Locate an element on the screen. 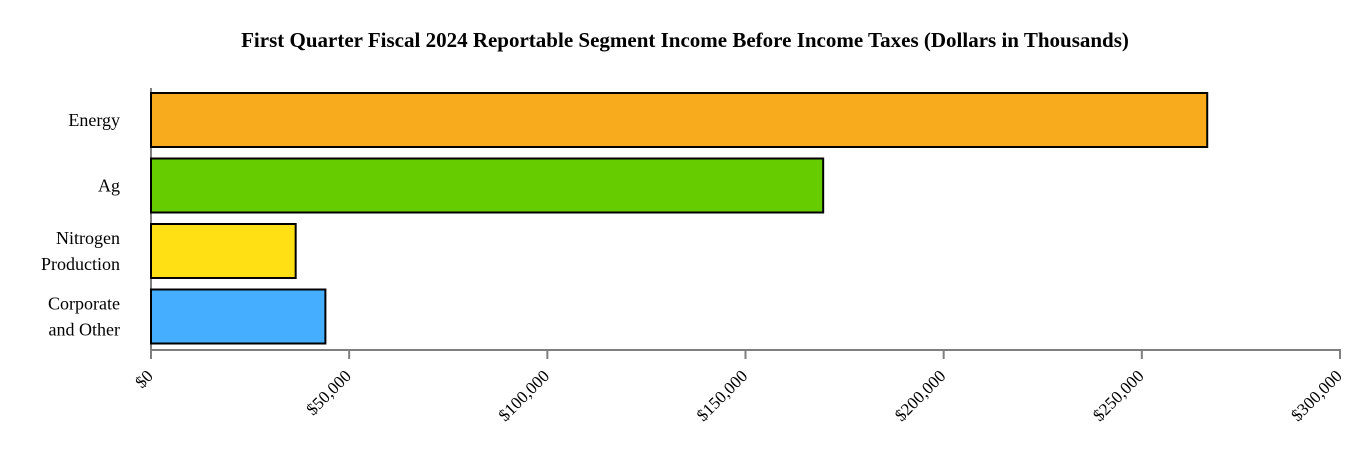 The height and width of the screenshot is (470, 1370). category-label: Production is located at coordinates (80, 264).